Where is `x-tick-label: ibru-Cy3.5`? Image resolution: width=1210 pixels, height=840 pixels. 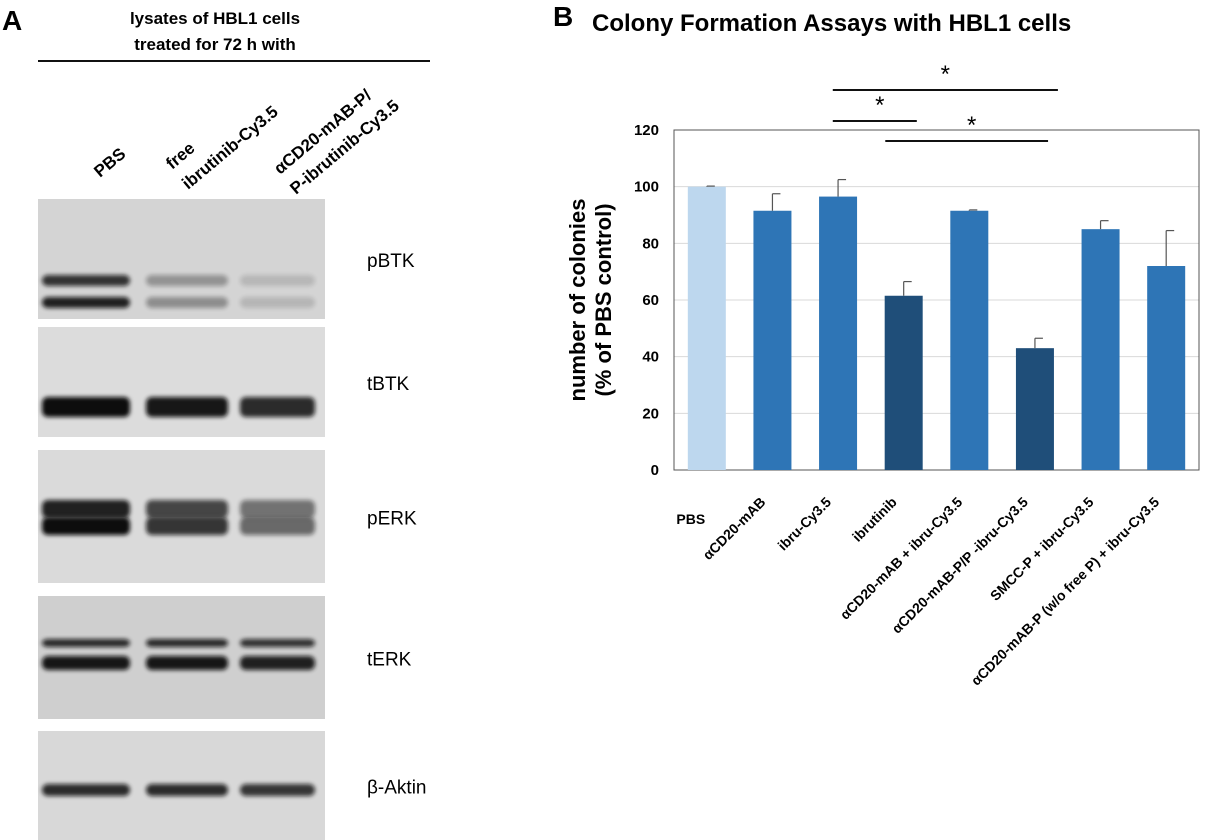
x-tick-label: ibru-Cy3.5 is located at coordinates (804, 524).